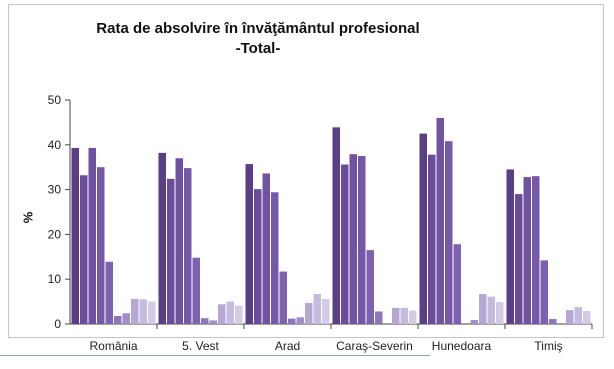 Image resolution: width=614 pixels, height=369 pixels. Describe the element at coordinates (287, 346) in the screenshot. I see `x-tick-label: Arad` at that location.